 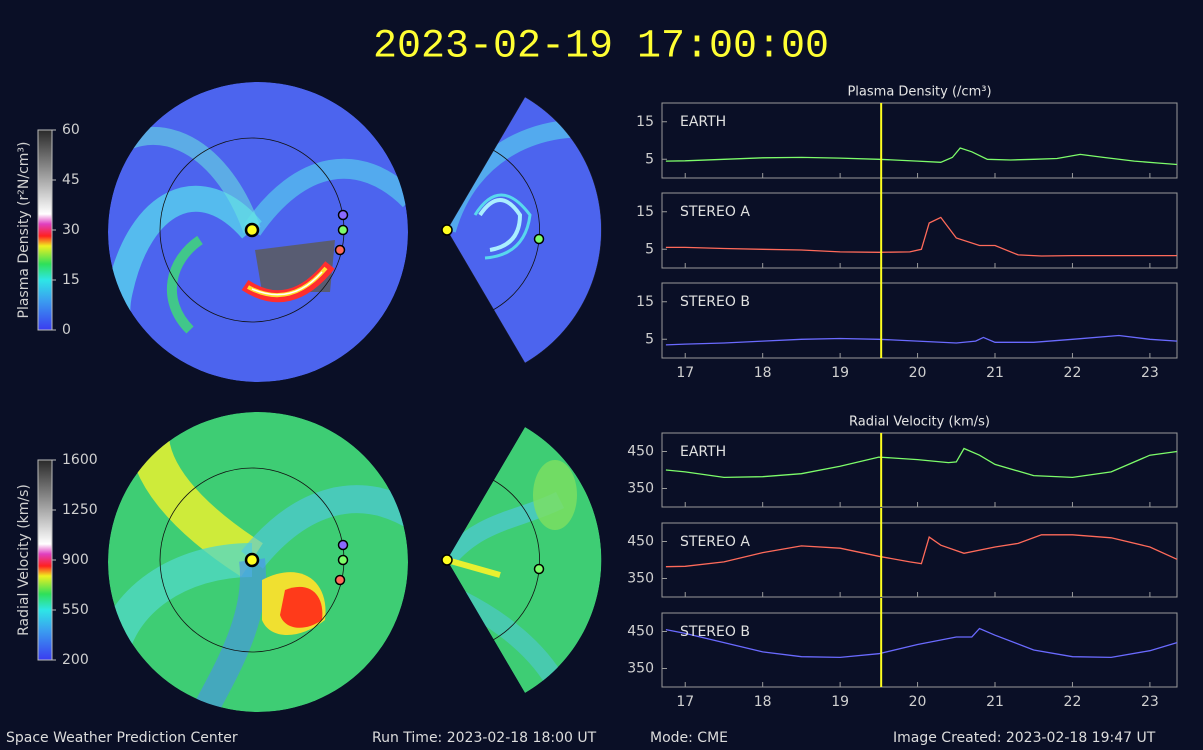 What do you see at coordinates (484, 738) in the screenshot?
I see `footer-run-time: Run Time: 2023-02-18 18:00 UT` at bounding box center [484, 738].